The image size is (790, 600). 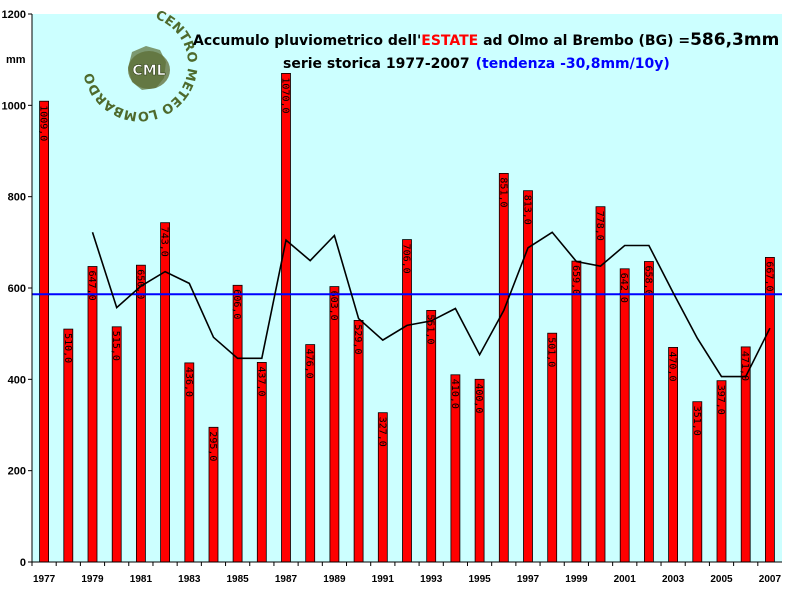 What do you see at coordinates (624, 415) in the screenshot?
I see `bar-2001` at bounding box center [624, 415].